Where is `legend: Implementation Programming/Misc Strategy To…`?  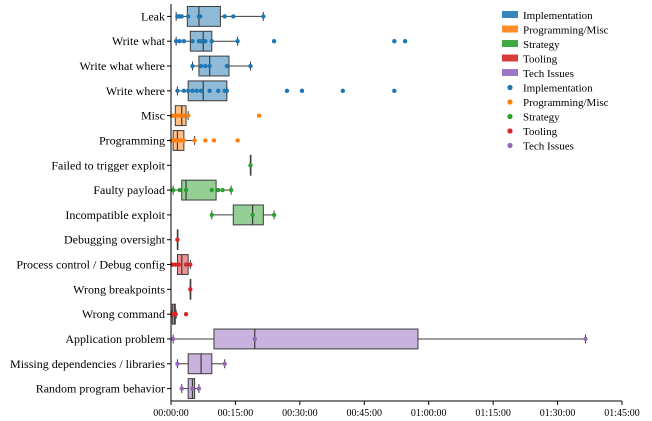
legend: Implementation Programming/Misc Strategy To… is located at coordinates (555, 81).